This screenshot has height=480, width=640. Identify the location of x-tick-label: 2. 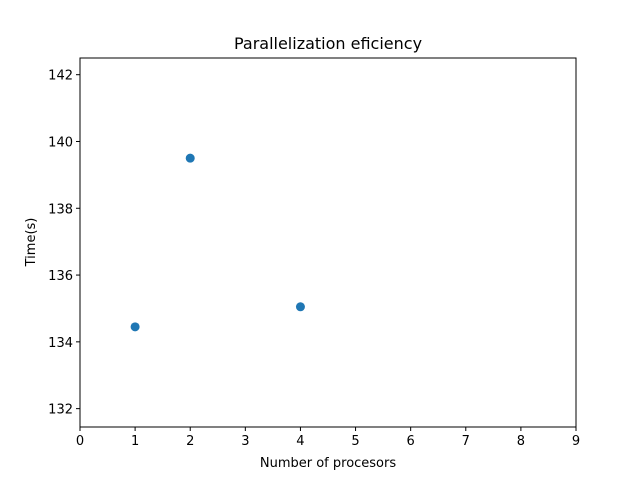
(190, 441).